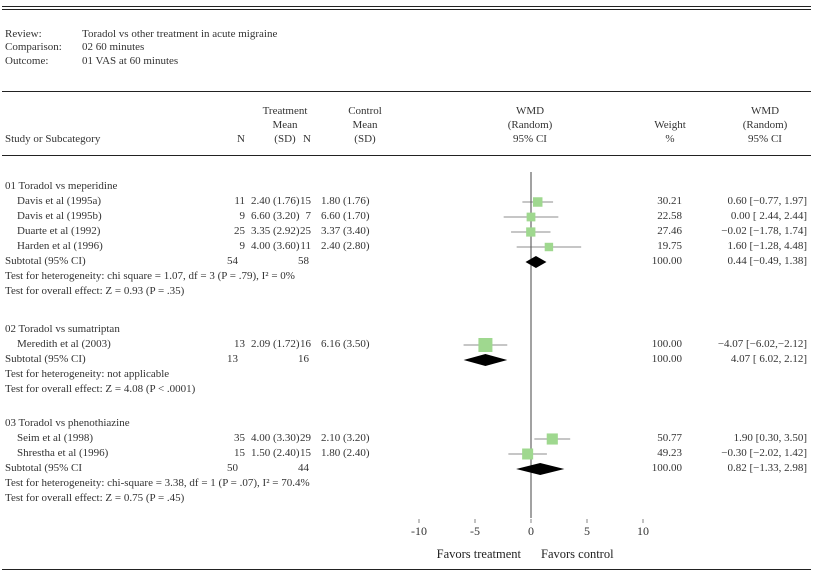 This screenshot has width=813, height=580. What do you see at coordinates (767, 201) in the screenshot?
I see `study-wmd: 0.60 [−0.77, 1.97]` at bounding box center [767, 201].